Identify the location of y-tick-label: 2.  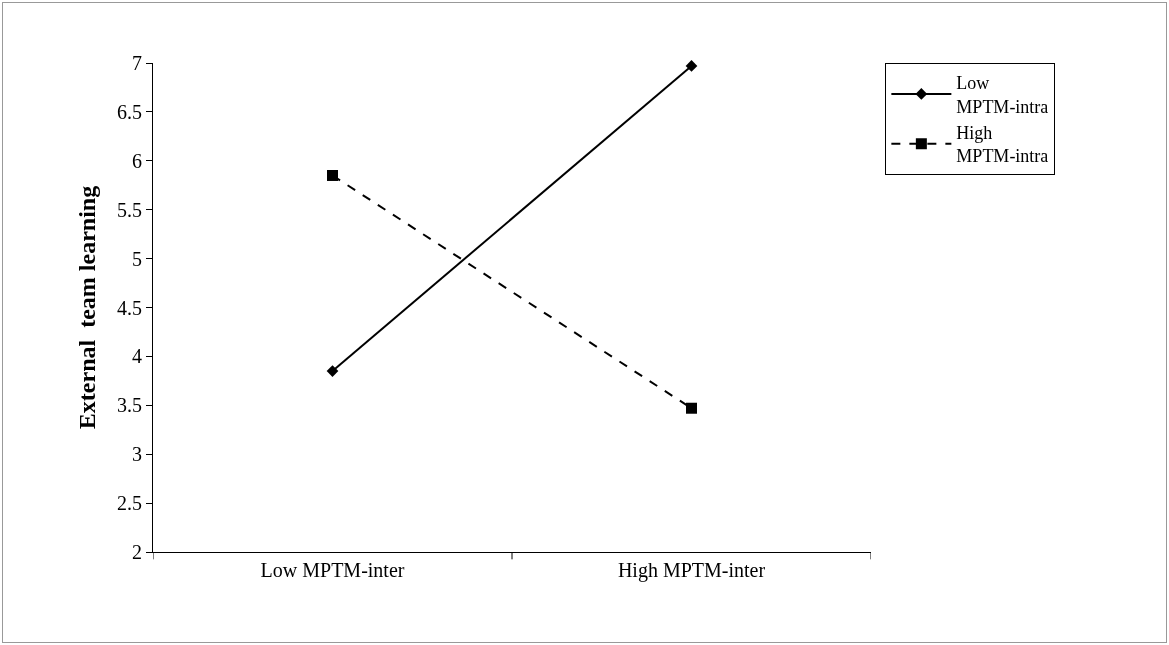
(137, 552).